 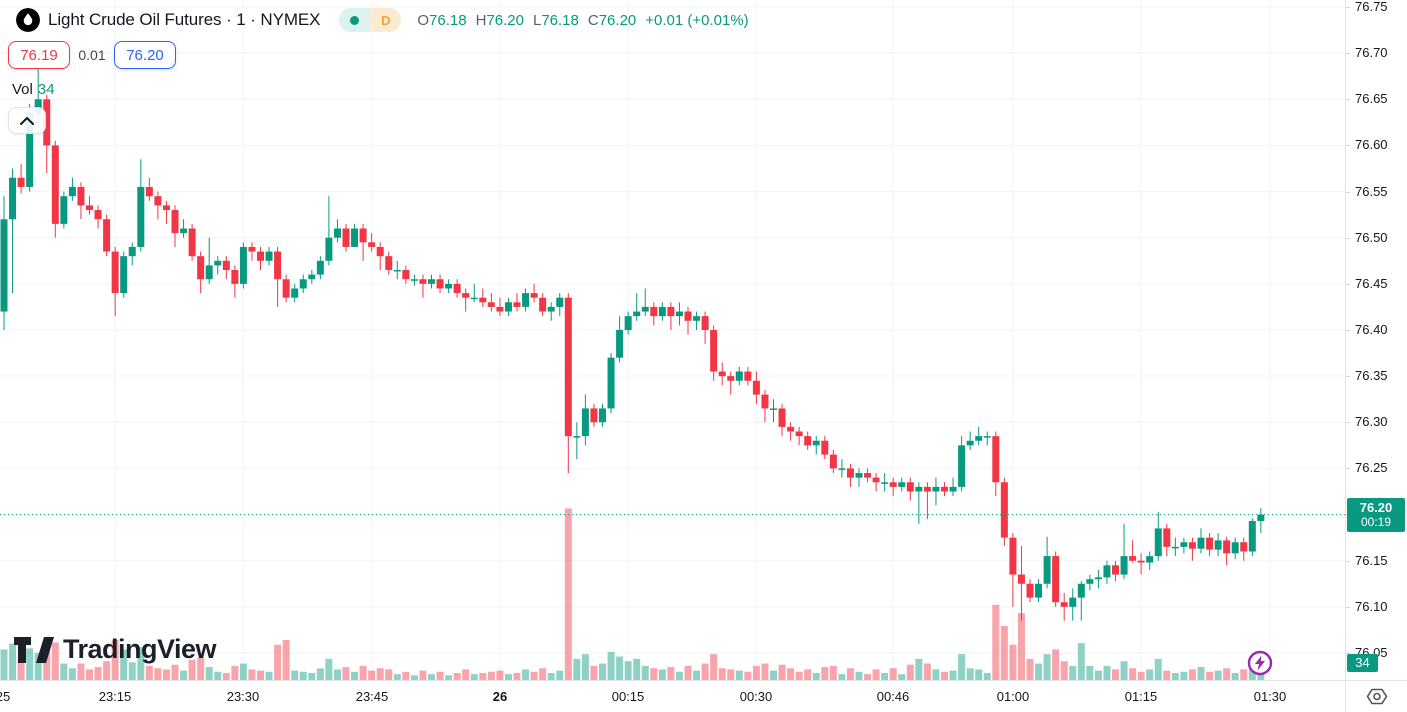 What do you see at coordinates (1371, 7) in the screenshot?
I see `price-tick-label: 76.75` at bounding box center [1371, 7].